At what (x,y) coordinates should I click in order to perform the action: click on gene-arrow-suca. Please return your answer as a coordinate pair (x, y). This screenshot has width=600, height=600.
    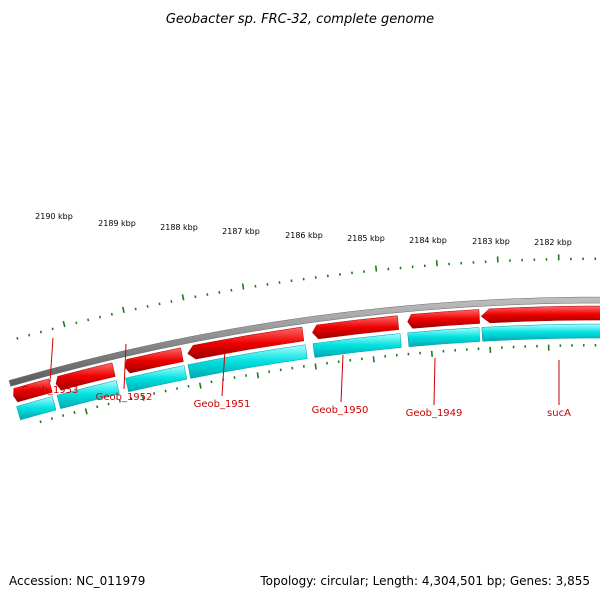
    Looking at the image, I should click on (540, 314).